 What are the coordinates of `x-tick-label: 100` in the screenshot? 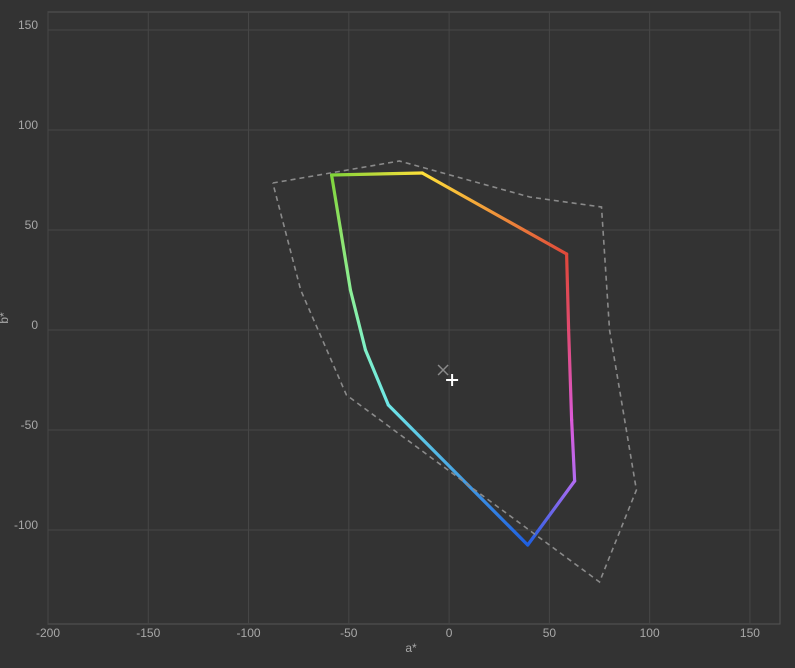 It's located at (650, 633).